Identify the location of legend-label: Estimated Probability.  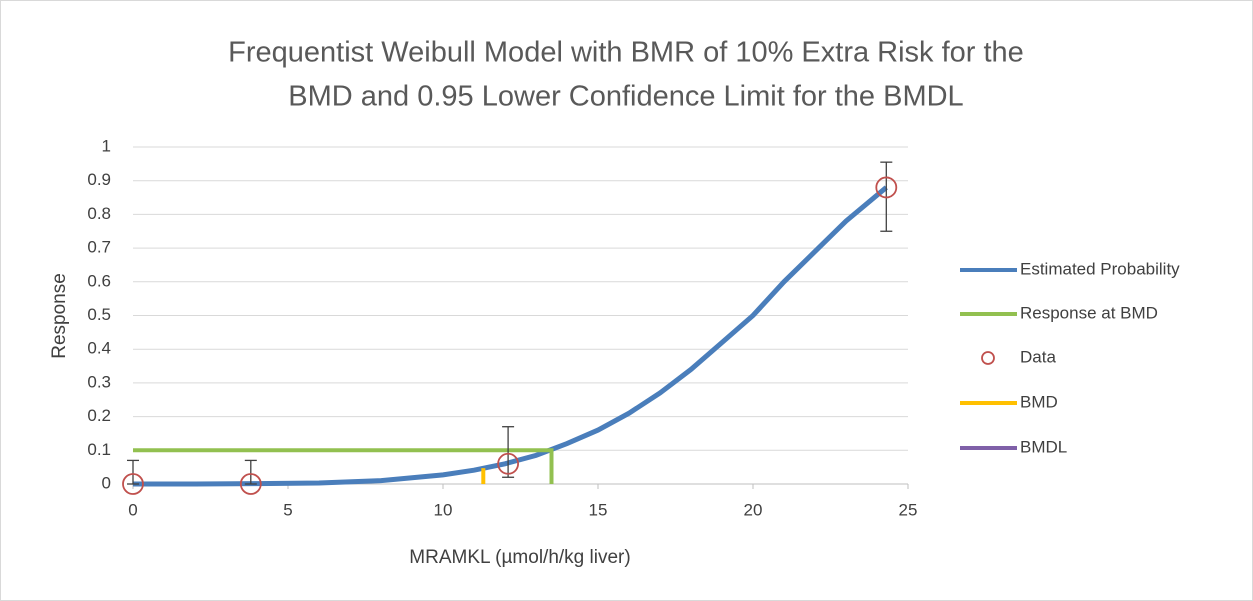
(1100, 268).